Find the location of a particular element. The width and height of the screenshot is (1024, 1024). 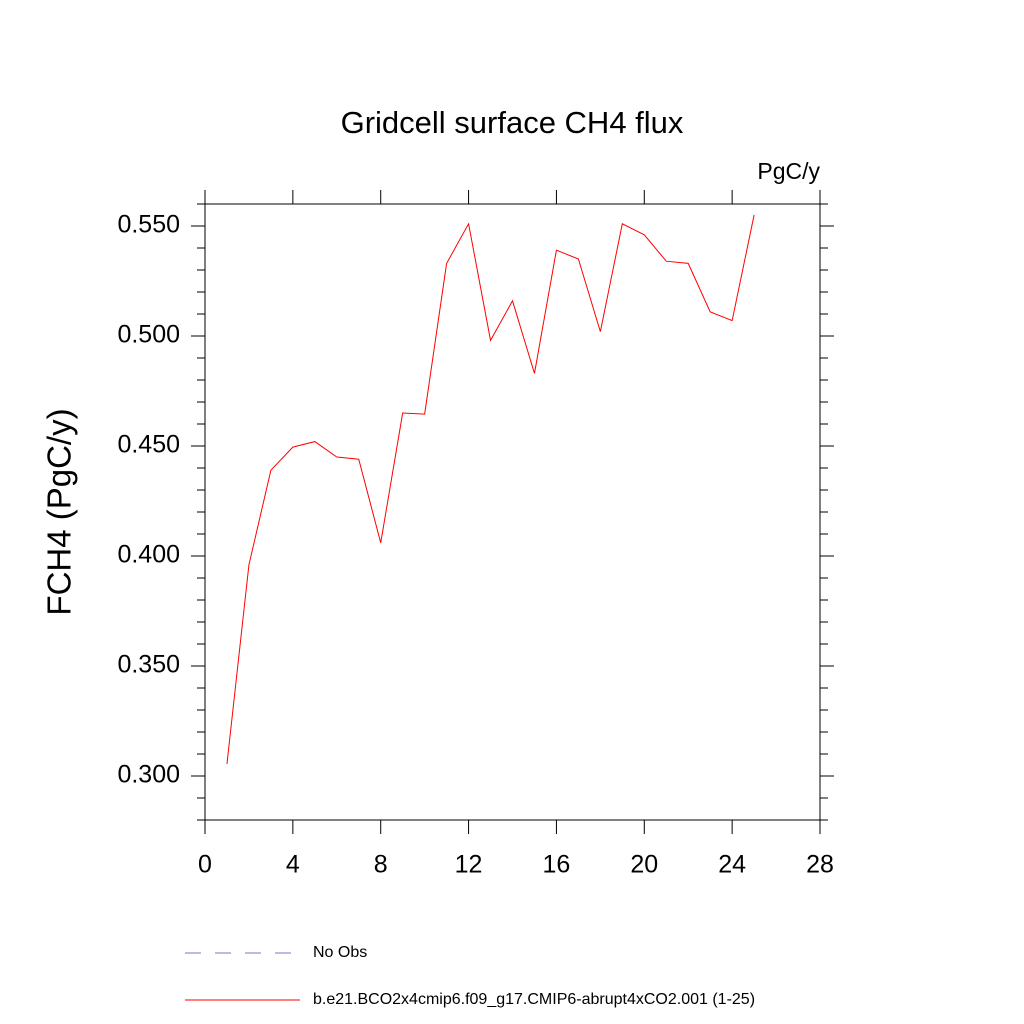

y-tick-label: 0.350 is located at coordinates (148, 665).